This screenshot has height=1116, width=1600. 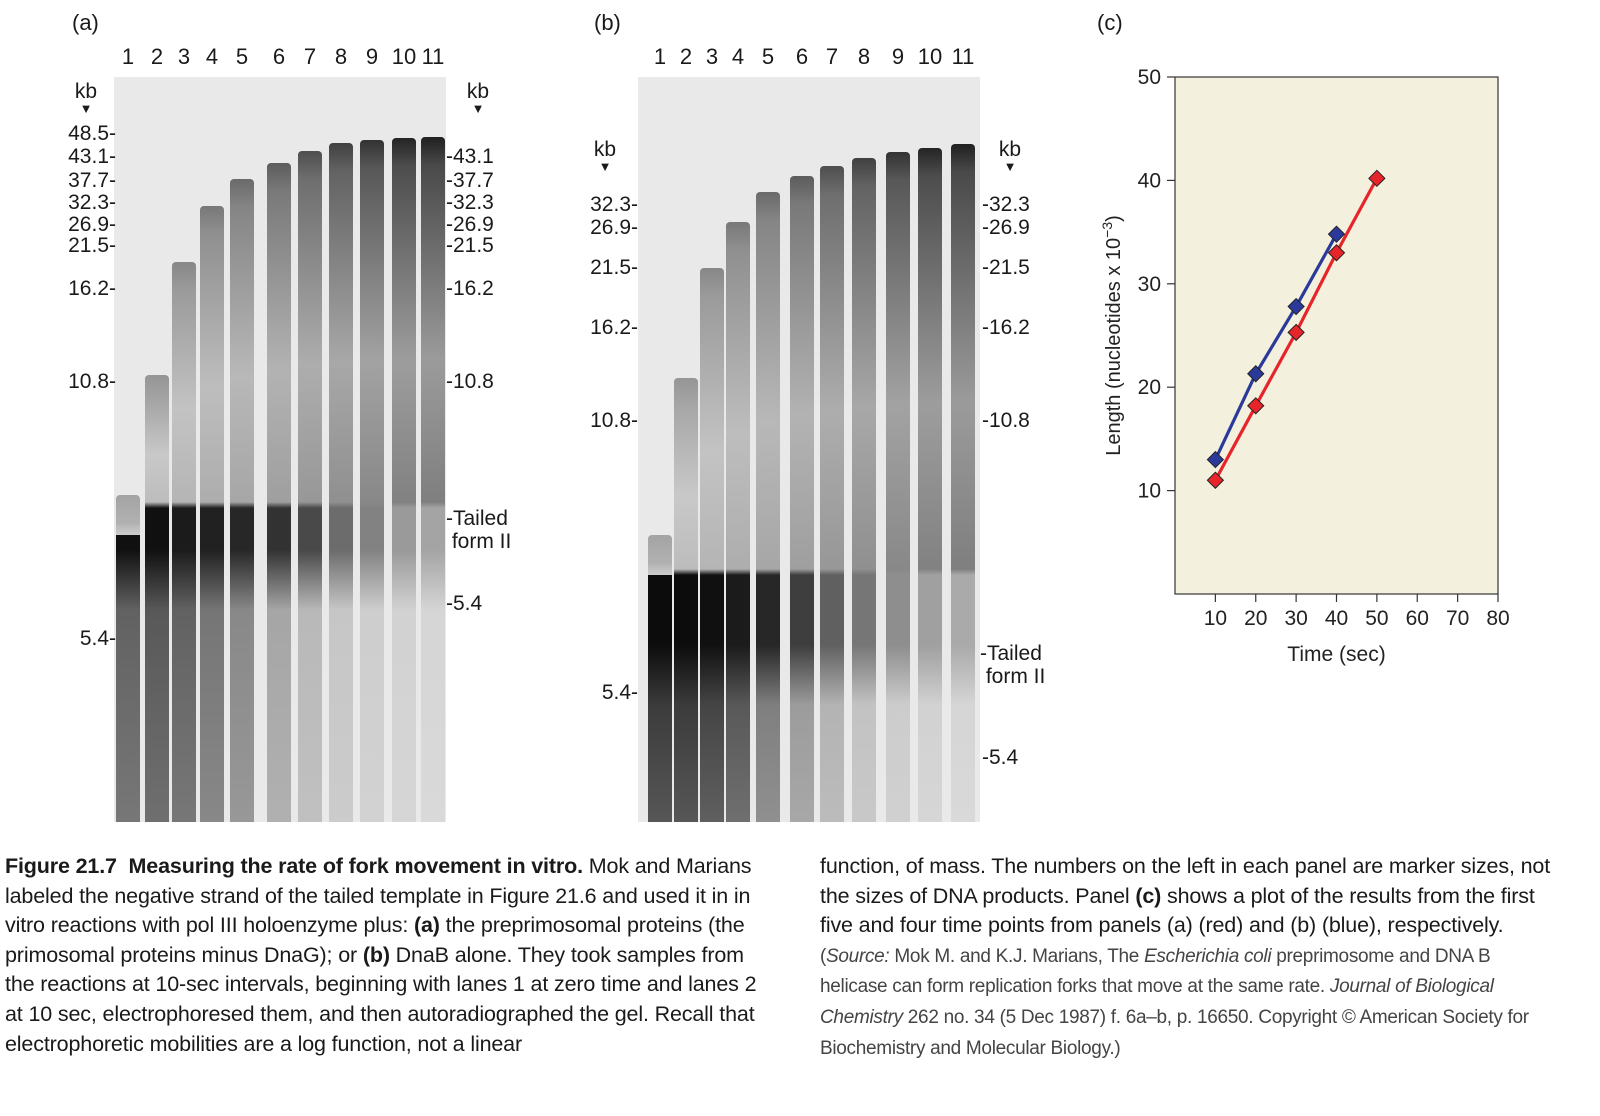 I want to click on panel-b-tailed-form-label: -Tailed form II, so click(x=1013, y=665).